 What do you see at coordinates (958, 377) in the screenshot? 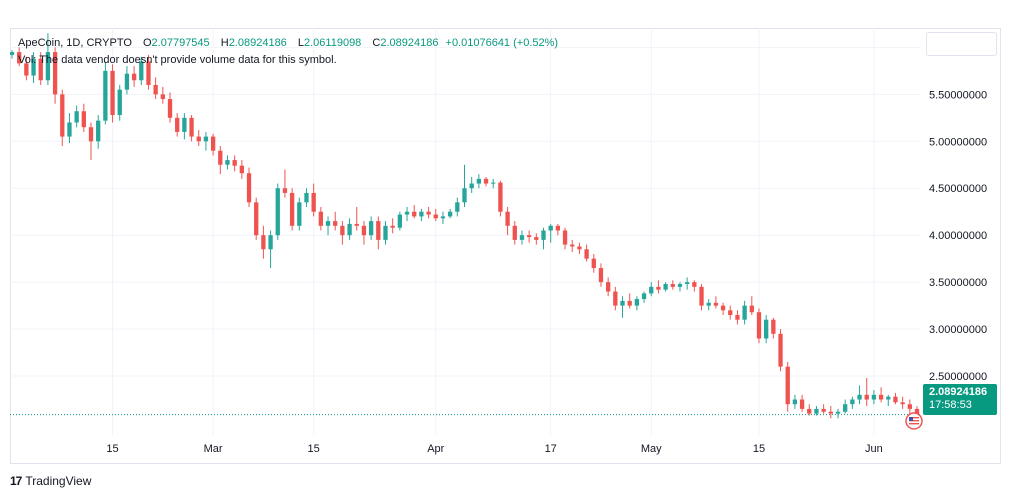
I see `y-tick-label: 2.50000000` at bounding box center [958, 377].